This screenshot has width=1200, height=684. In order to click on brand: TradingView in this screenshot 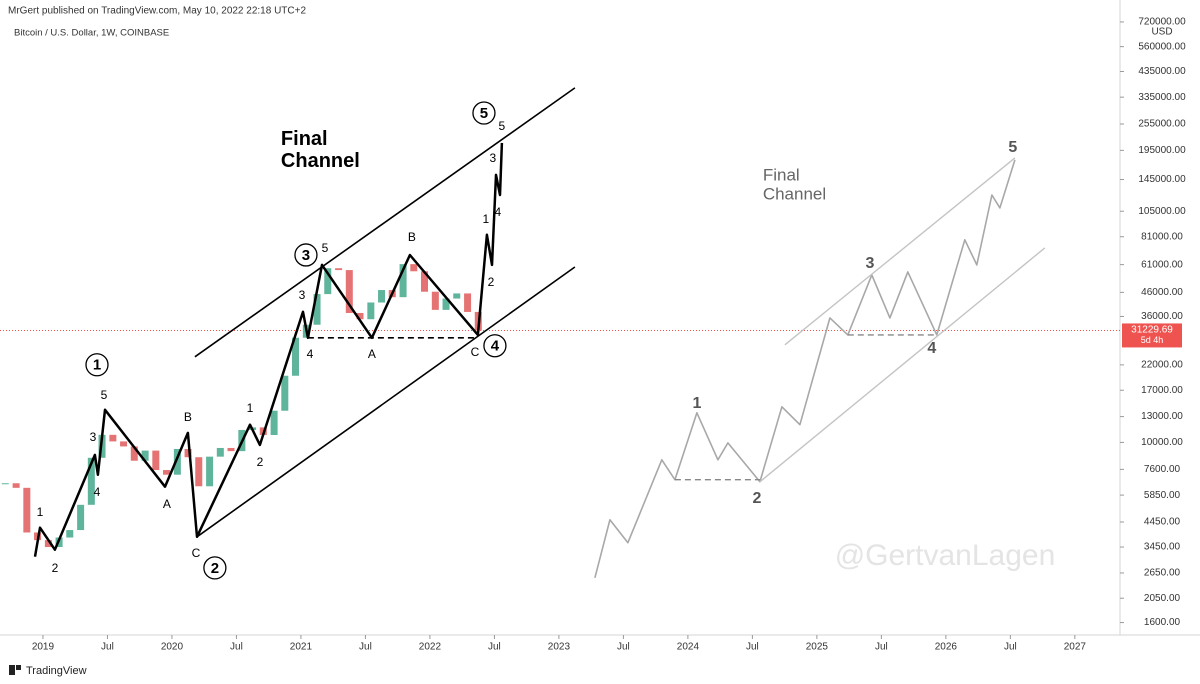, I will do `click(56, 671)`.